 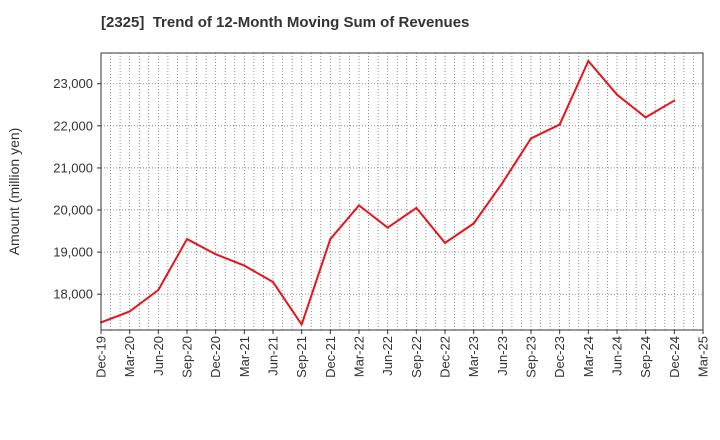 I want to click on y-axis-label: Amount (million yen), so click(x=14, y=192).